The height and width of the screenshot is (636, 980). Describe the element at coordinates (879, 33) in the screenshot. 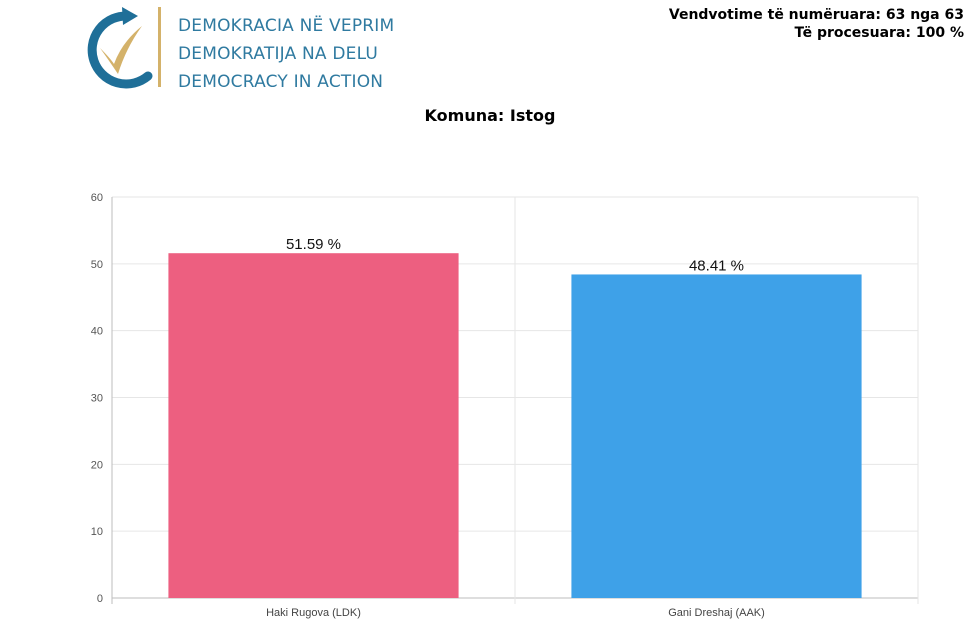

I see `processed-percentage: Të procesuara: 100 %` at that location.